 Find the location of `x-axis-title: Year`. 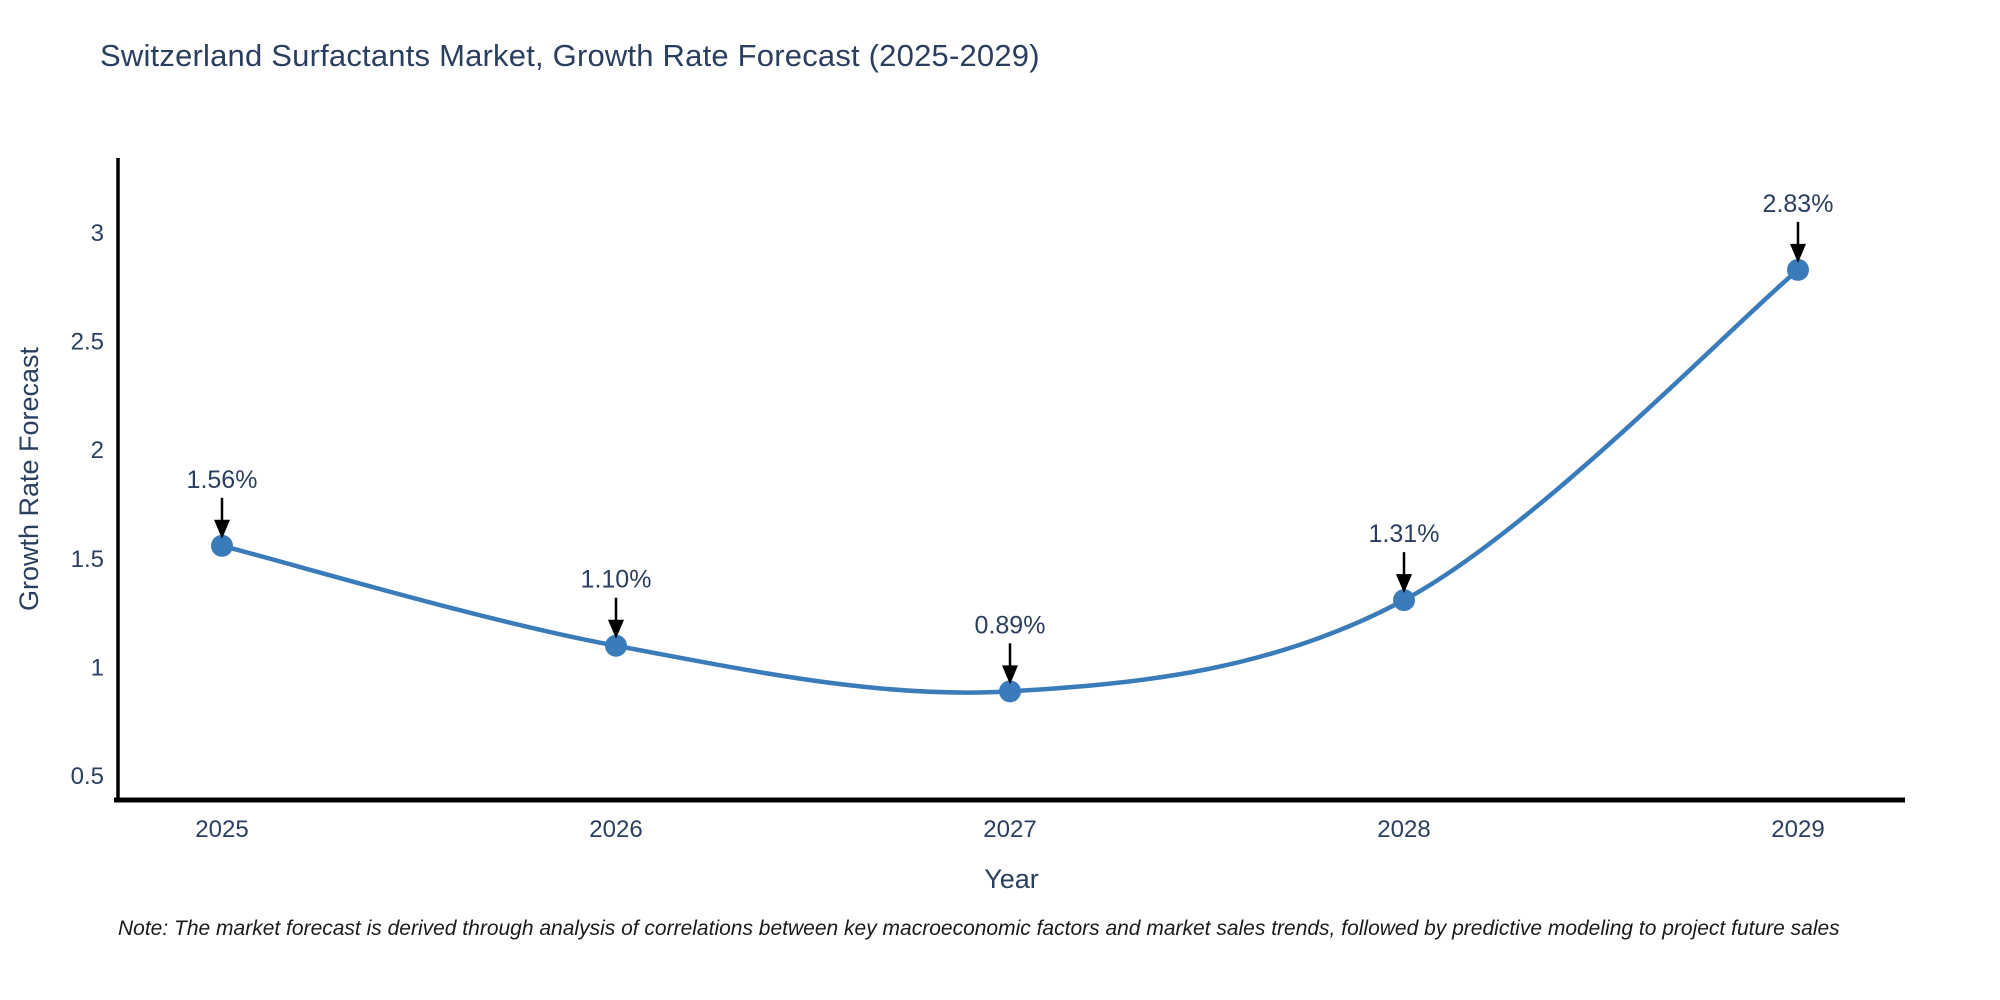

x-axis-title: Year is located at coordinates (1011, 879).